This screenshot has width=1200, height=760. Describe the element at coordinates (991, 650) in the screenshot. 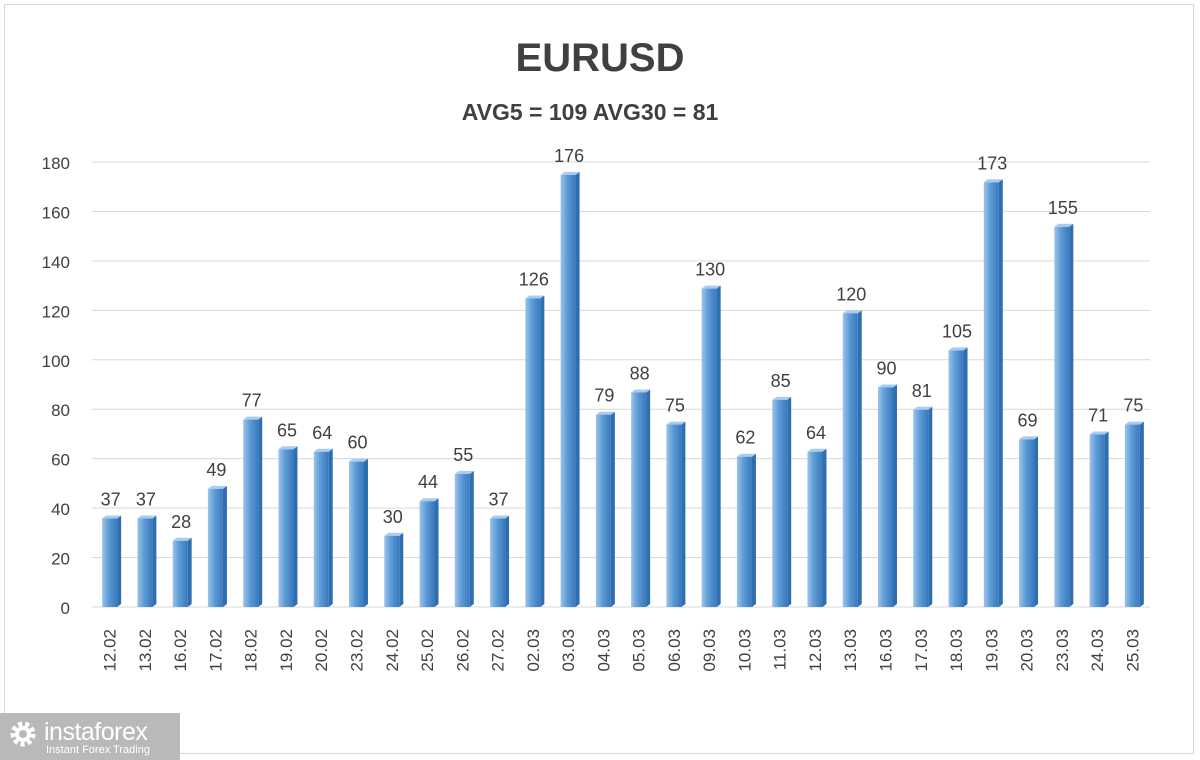

I see `x-tick-label: 19.03` at that location.